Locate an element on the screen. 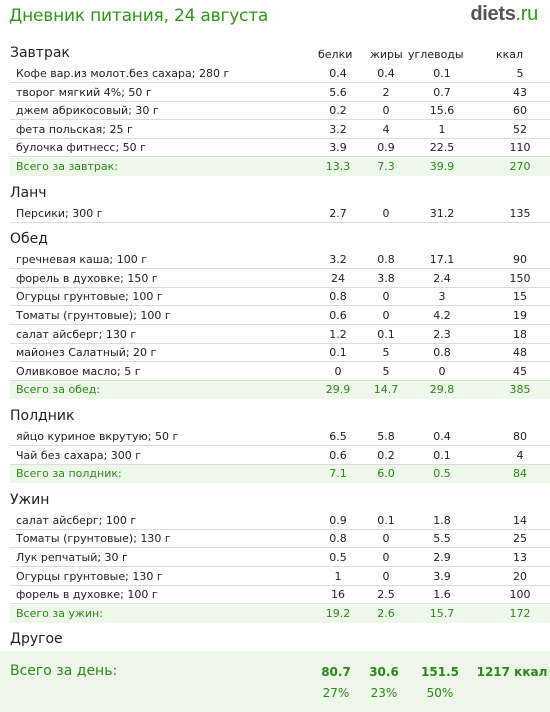 The height and width of the screenshot is (712, 550). protein-value: 24 is located at coordinates (338, 278).